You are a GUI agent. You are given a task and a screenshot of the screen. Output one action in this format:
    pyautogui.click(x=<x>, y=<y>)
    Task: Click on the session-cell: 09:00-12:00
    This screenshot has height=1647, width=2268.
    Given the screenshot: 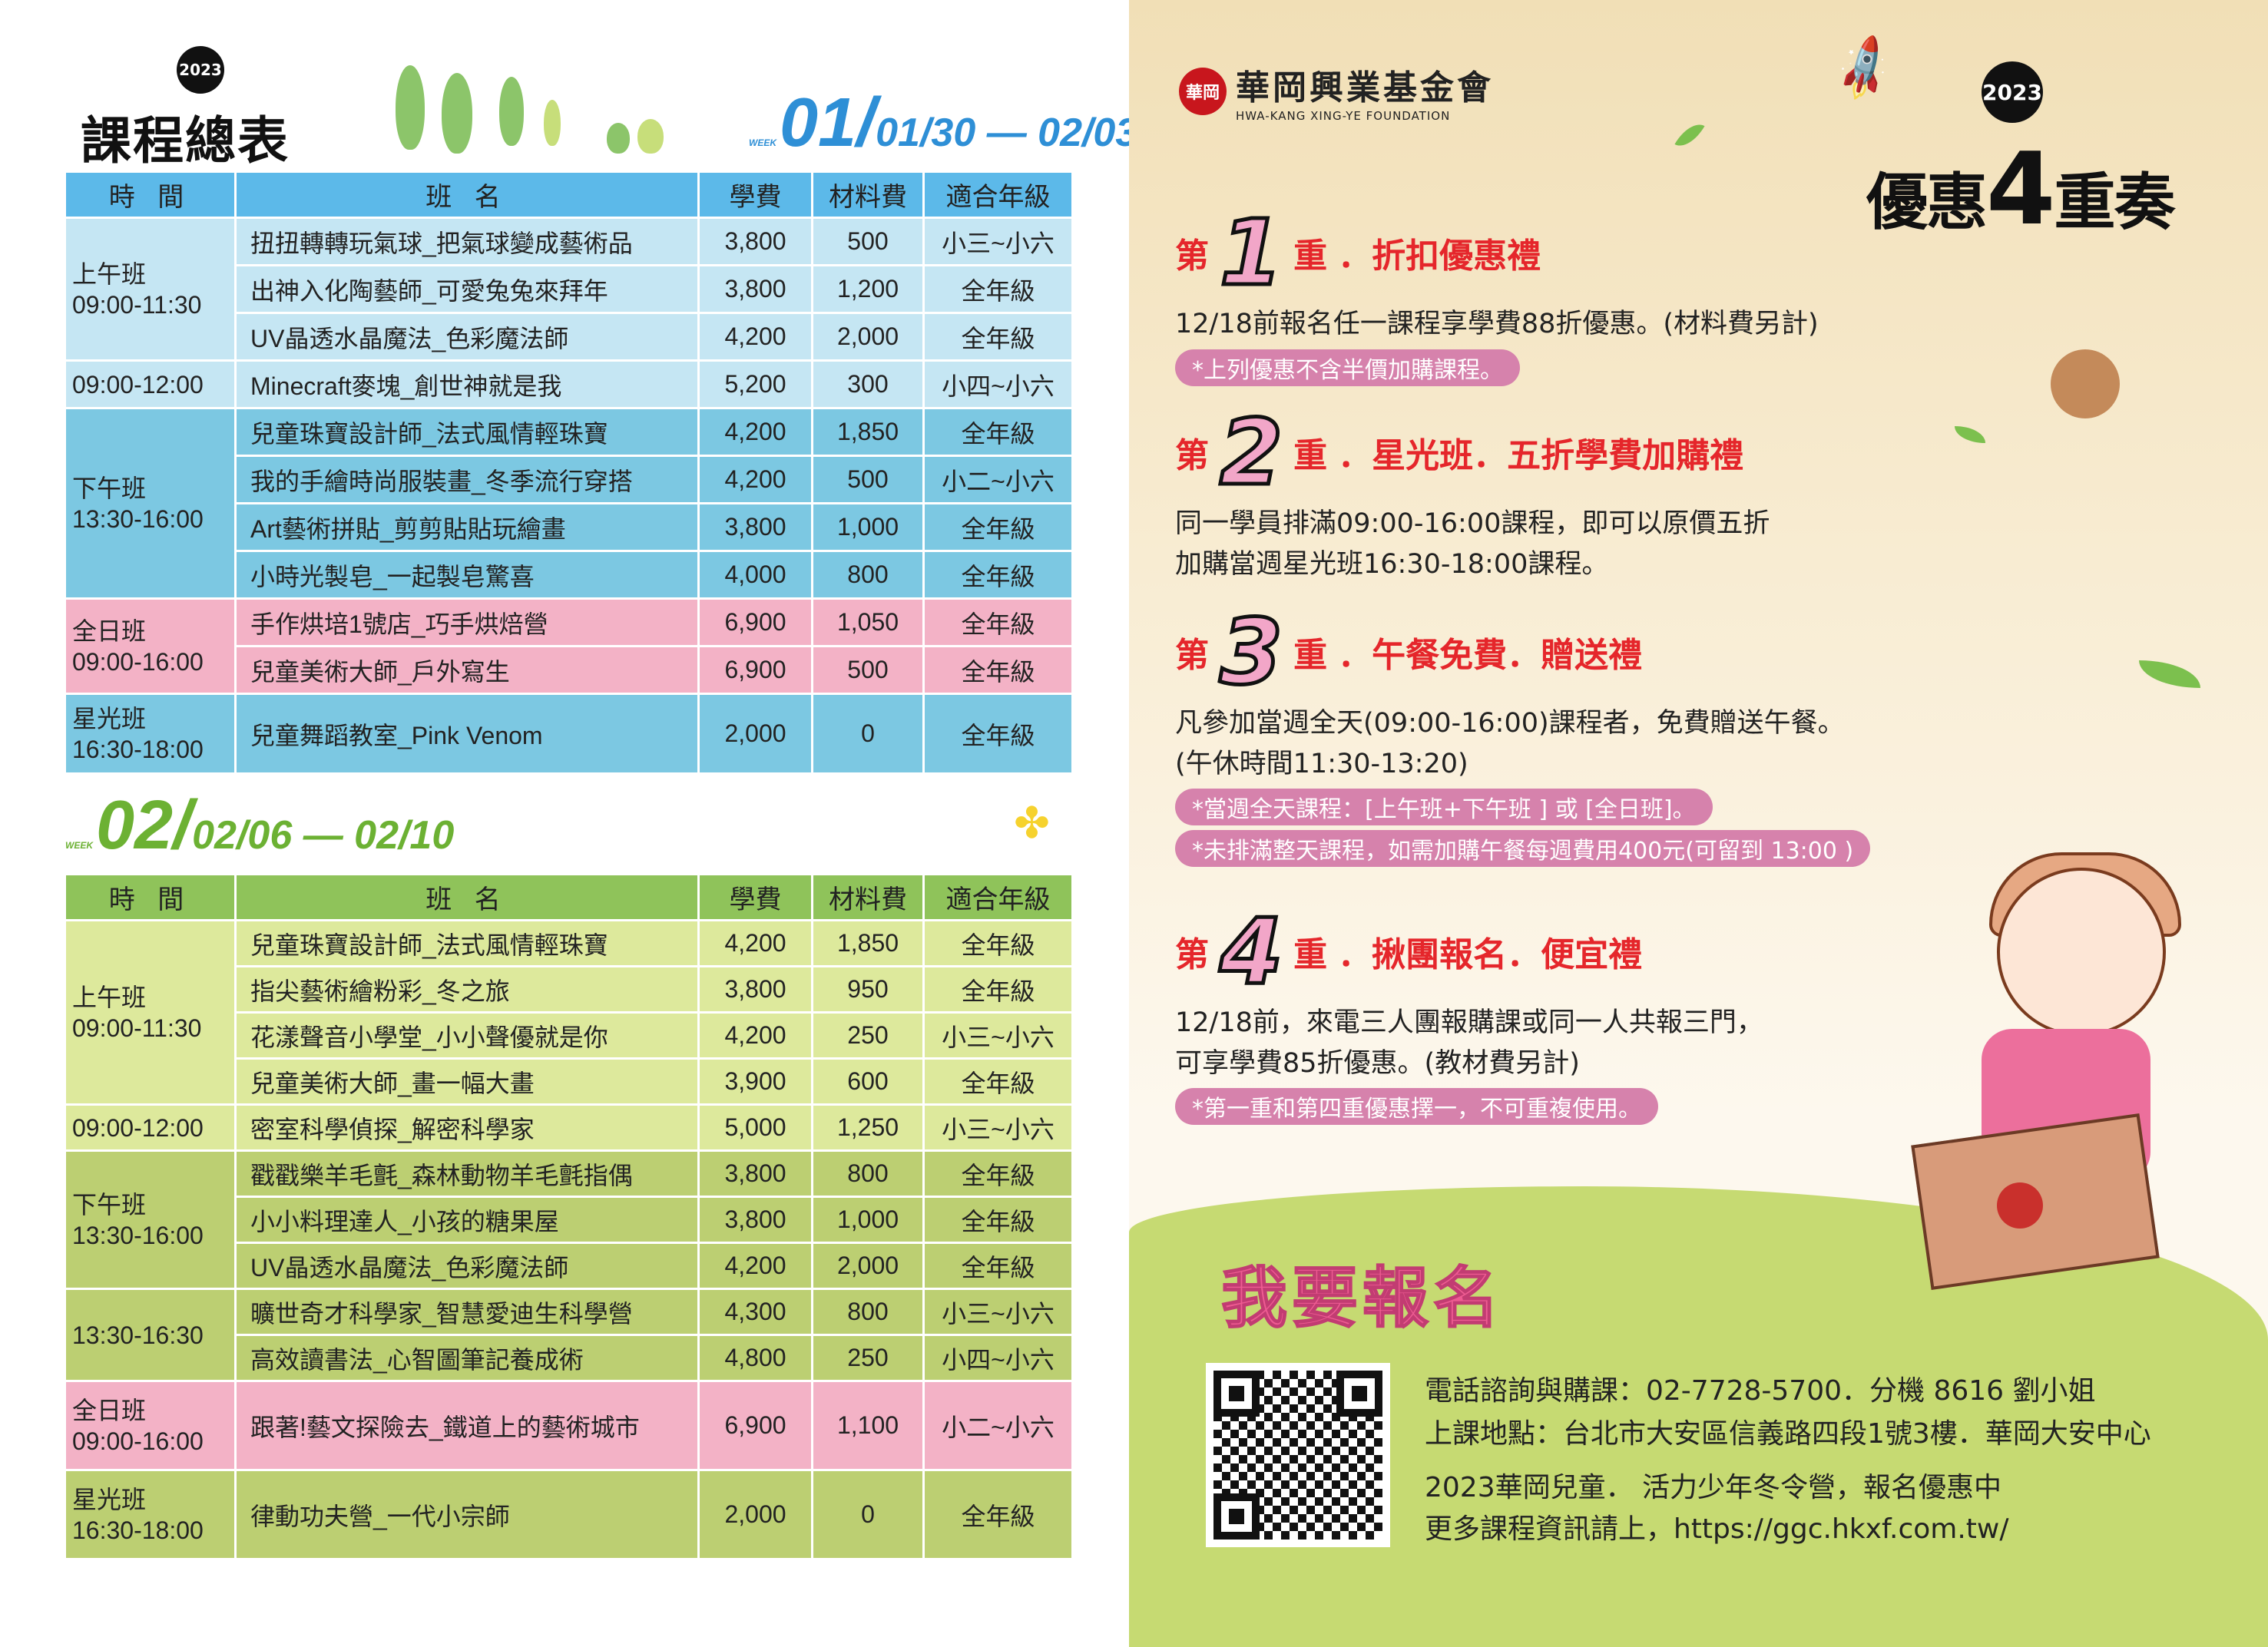 What is the action you would take?
    pyautogui.click(x=150, y=384)
    